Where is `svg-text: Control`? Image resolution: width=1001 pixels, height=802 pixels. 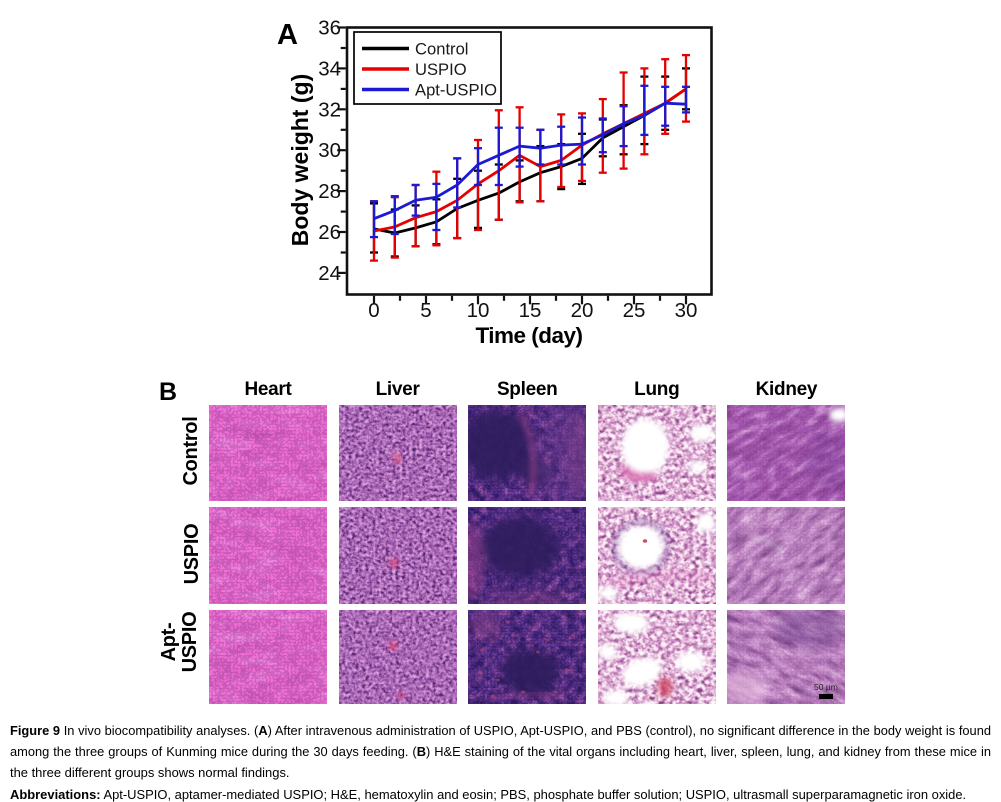
svg-text: Control is located at coordinates (442, 49).